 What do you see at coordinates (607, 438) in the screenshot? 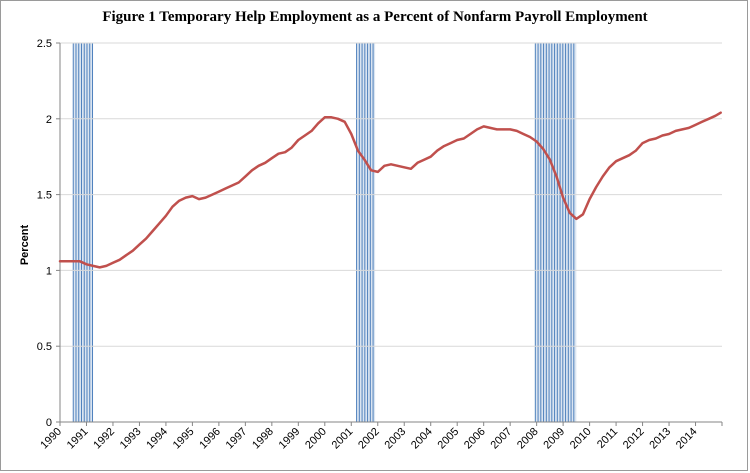
I see `x-tick-label-2011: 2011` at bounding box center [607, 438].